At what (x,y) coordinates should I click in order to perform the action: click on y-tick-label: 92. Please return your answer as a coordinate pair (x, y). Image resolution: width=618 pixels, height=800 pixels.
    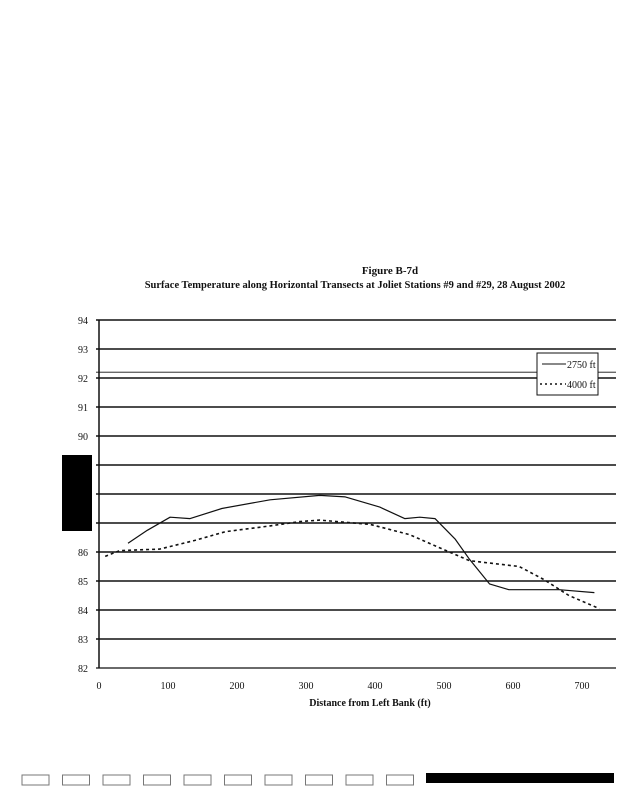
    Looking at the image, I should click on (83, 379).